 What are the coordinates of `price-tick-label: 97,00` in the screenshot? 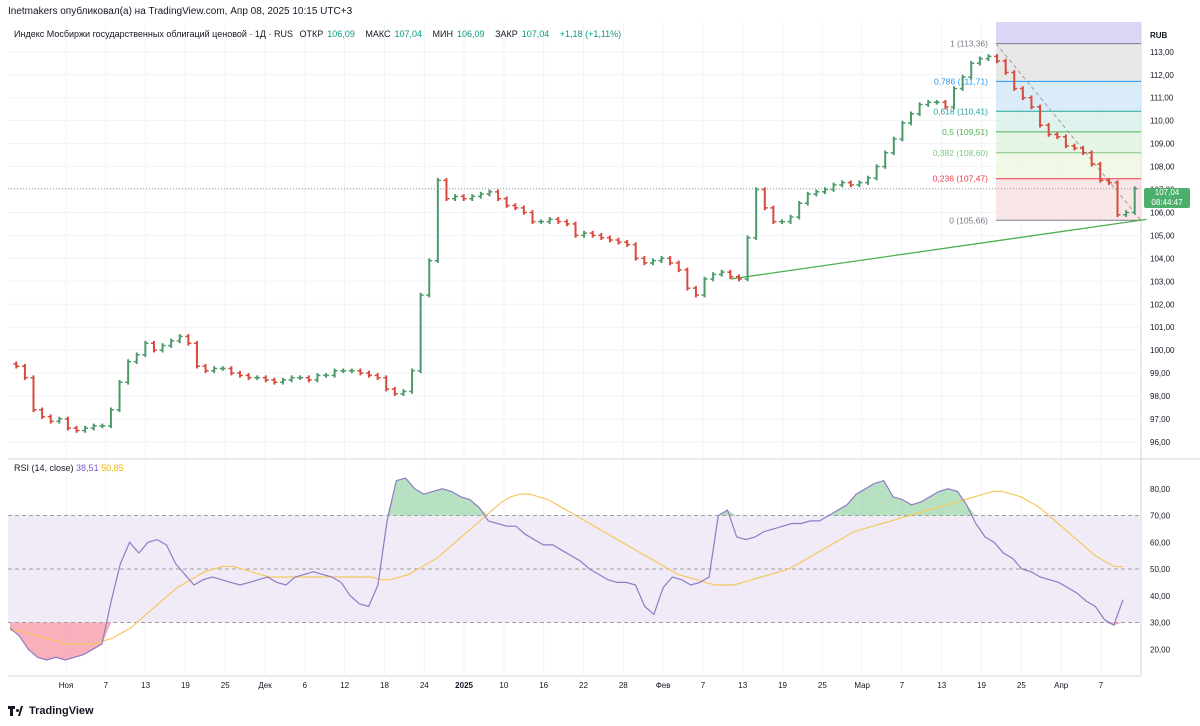 It's located at (1160, 419).